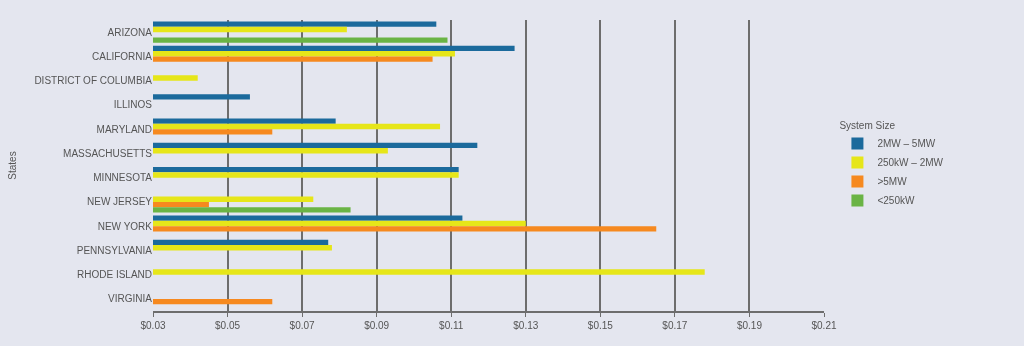  Describe the element at coordinates (108, 153) in the screenshot. I see `y-tick-label: MASSACHUSETTS` at that location.